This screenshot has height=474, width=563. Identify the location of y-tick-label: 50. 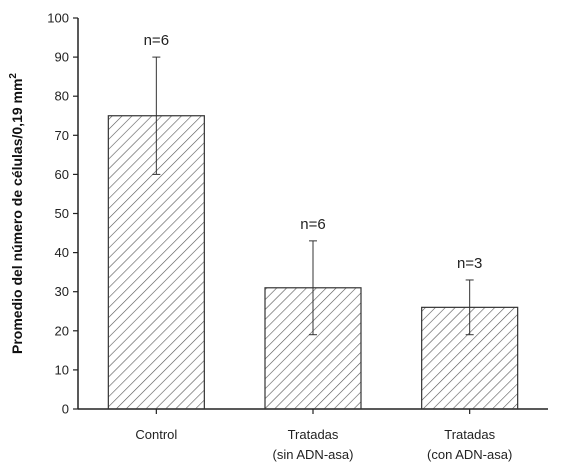
(62, 213).